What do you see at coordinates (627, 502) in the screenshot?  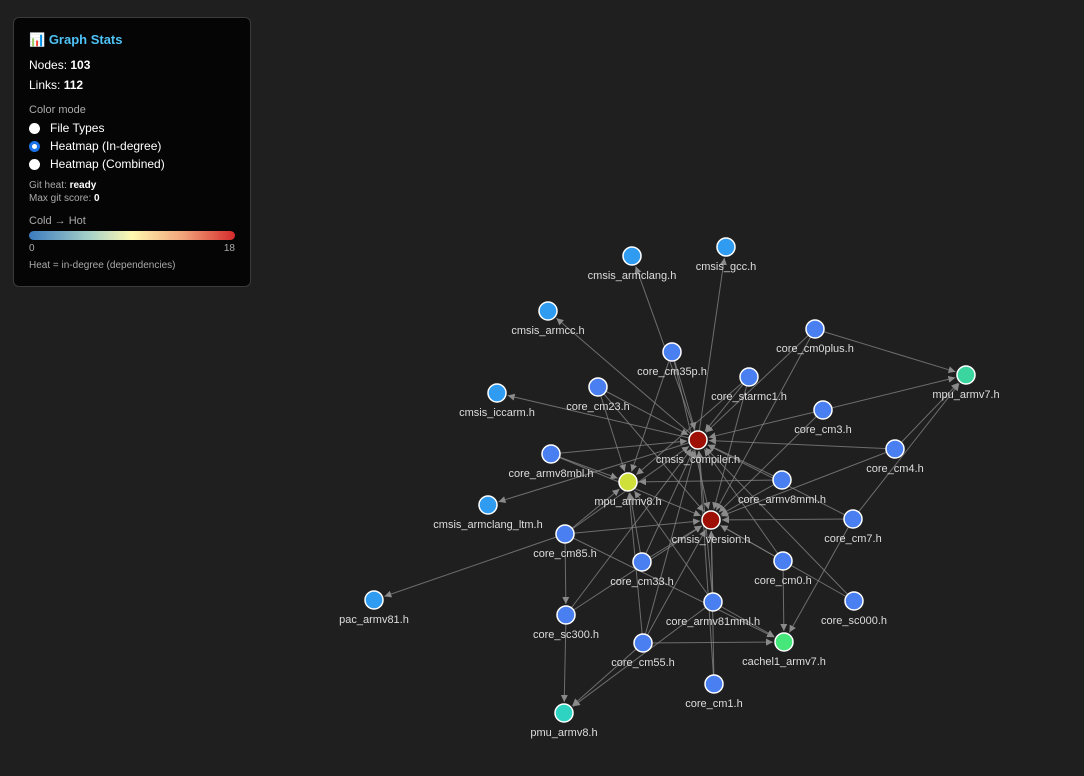 I see `node-label: mpu_armv8.h` at bounding box center [627, 502].